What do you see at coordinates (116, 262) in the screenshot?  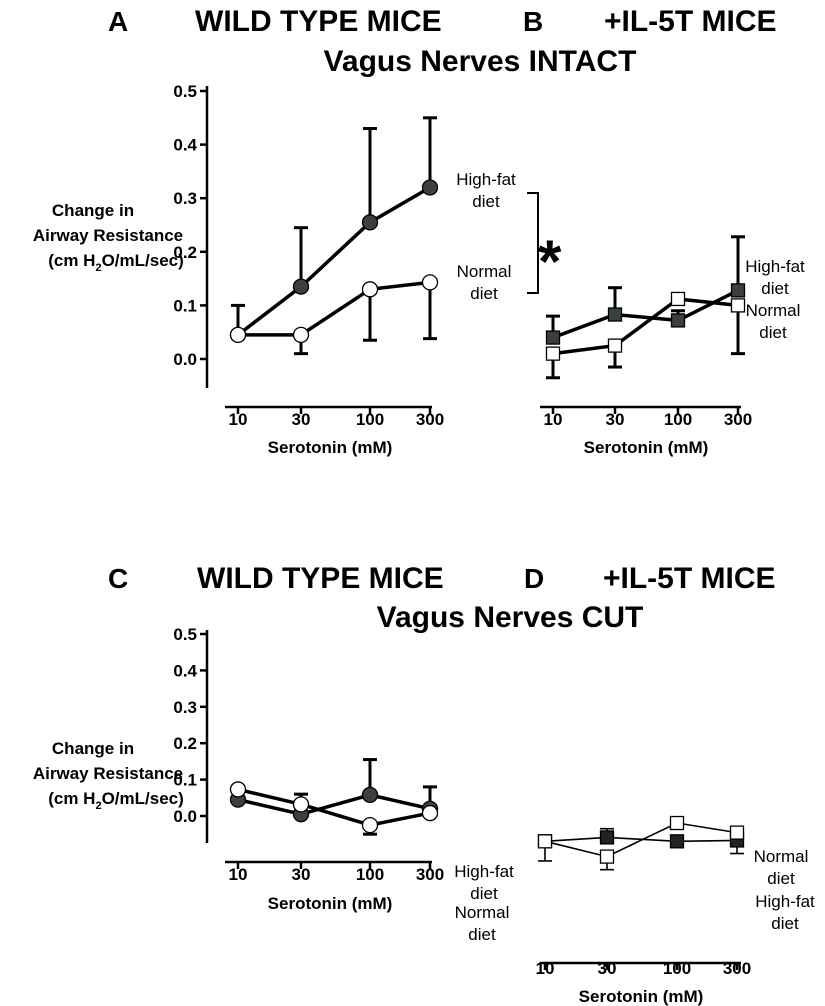 I see `svg-text: (cm H2O/mL/sec)` at bounding box center [116, 262].